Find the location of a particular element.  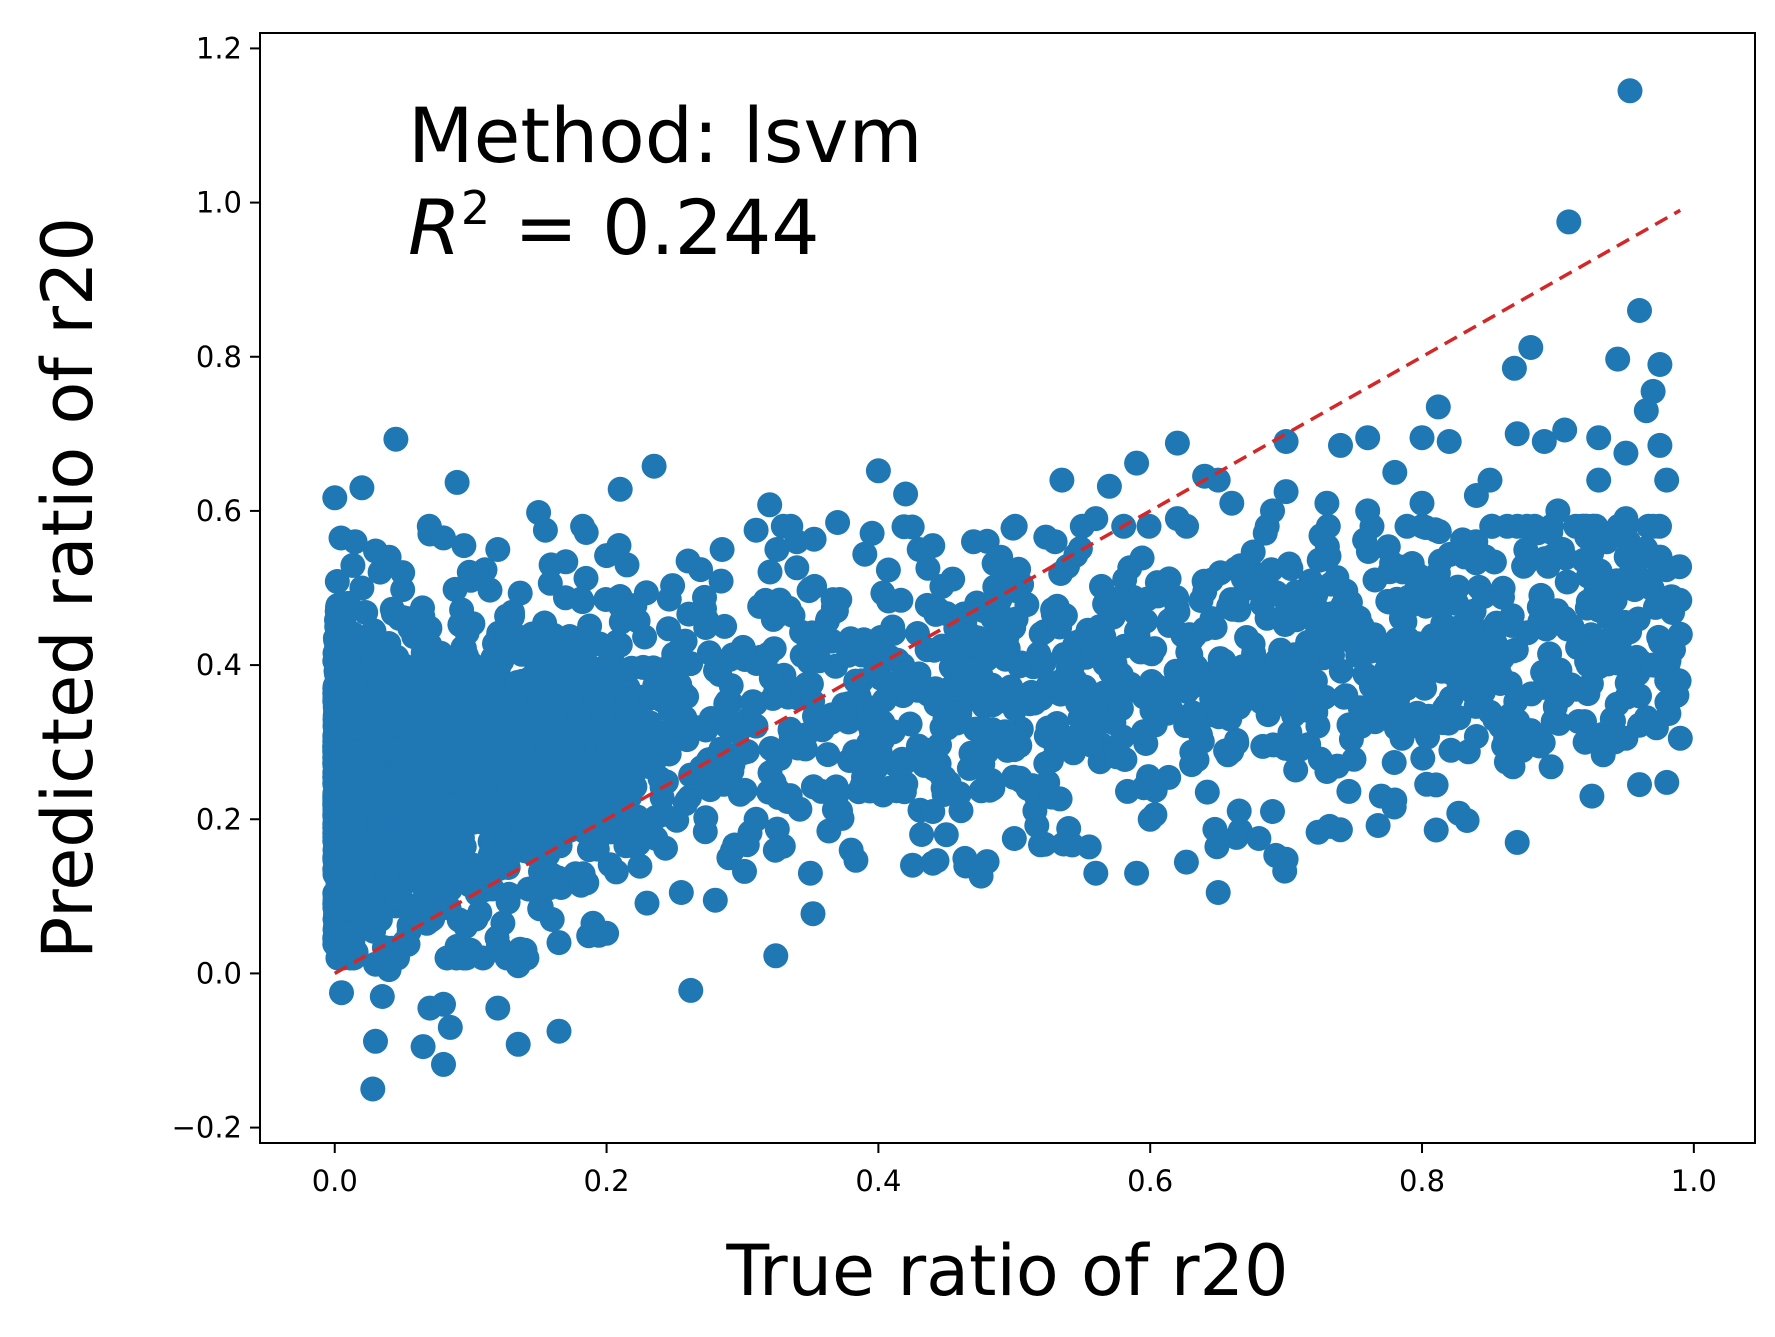

r-squared-symbol: R is located at coordinates (434, 227).